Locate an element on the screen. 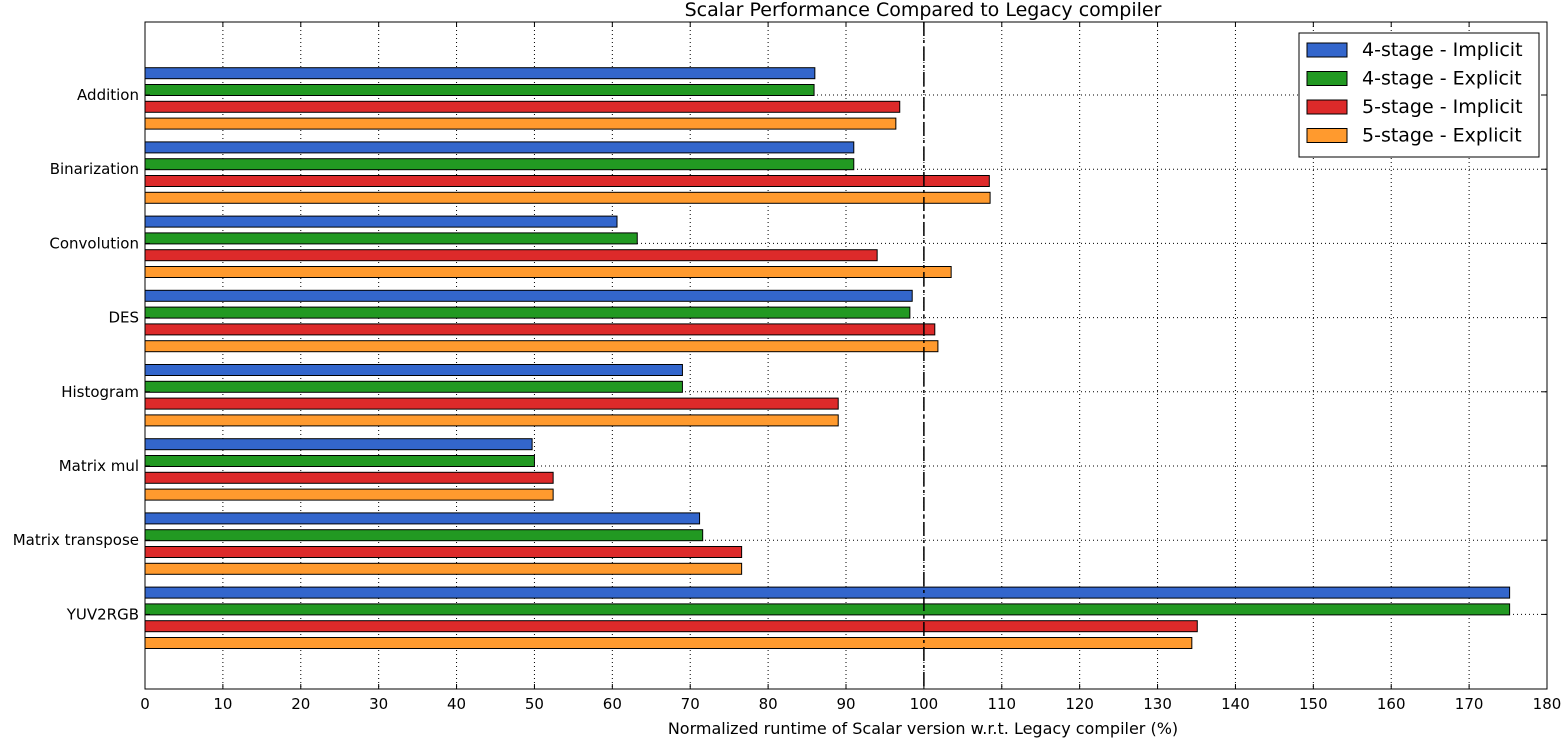  x-tick-label: 110 is located at coordinates (1001, 704).